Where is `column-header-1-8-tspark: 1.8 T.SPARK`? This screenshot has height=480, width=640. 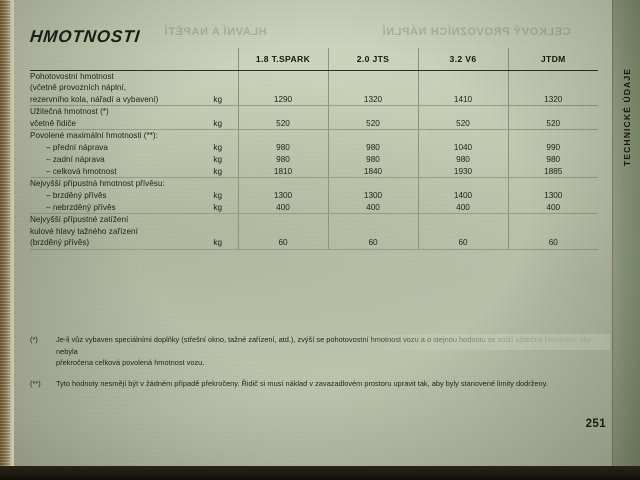
column-header-1-8-tspark: 1.8 T.SPARK is located at coordinates (282, 59).